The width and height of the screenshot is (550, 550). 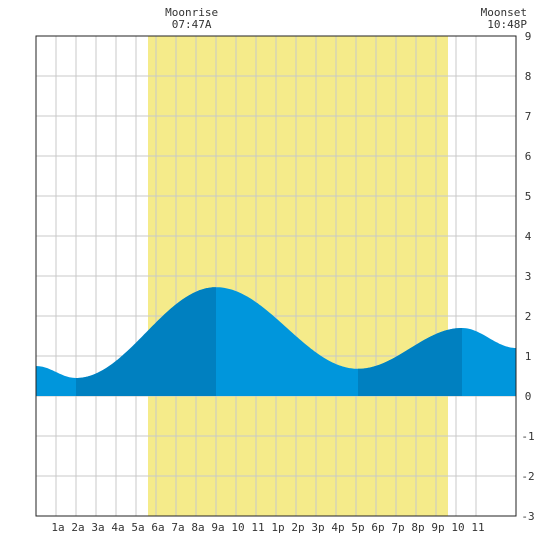 I want to click on moonset-label: Moonset, so click(x=504, y=12).